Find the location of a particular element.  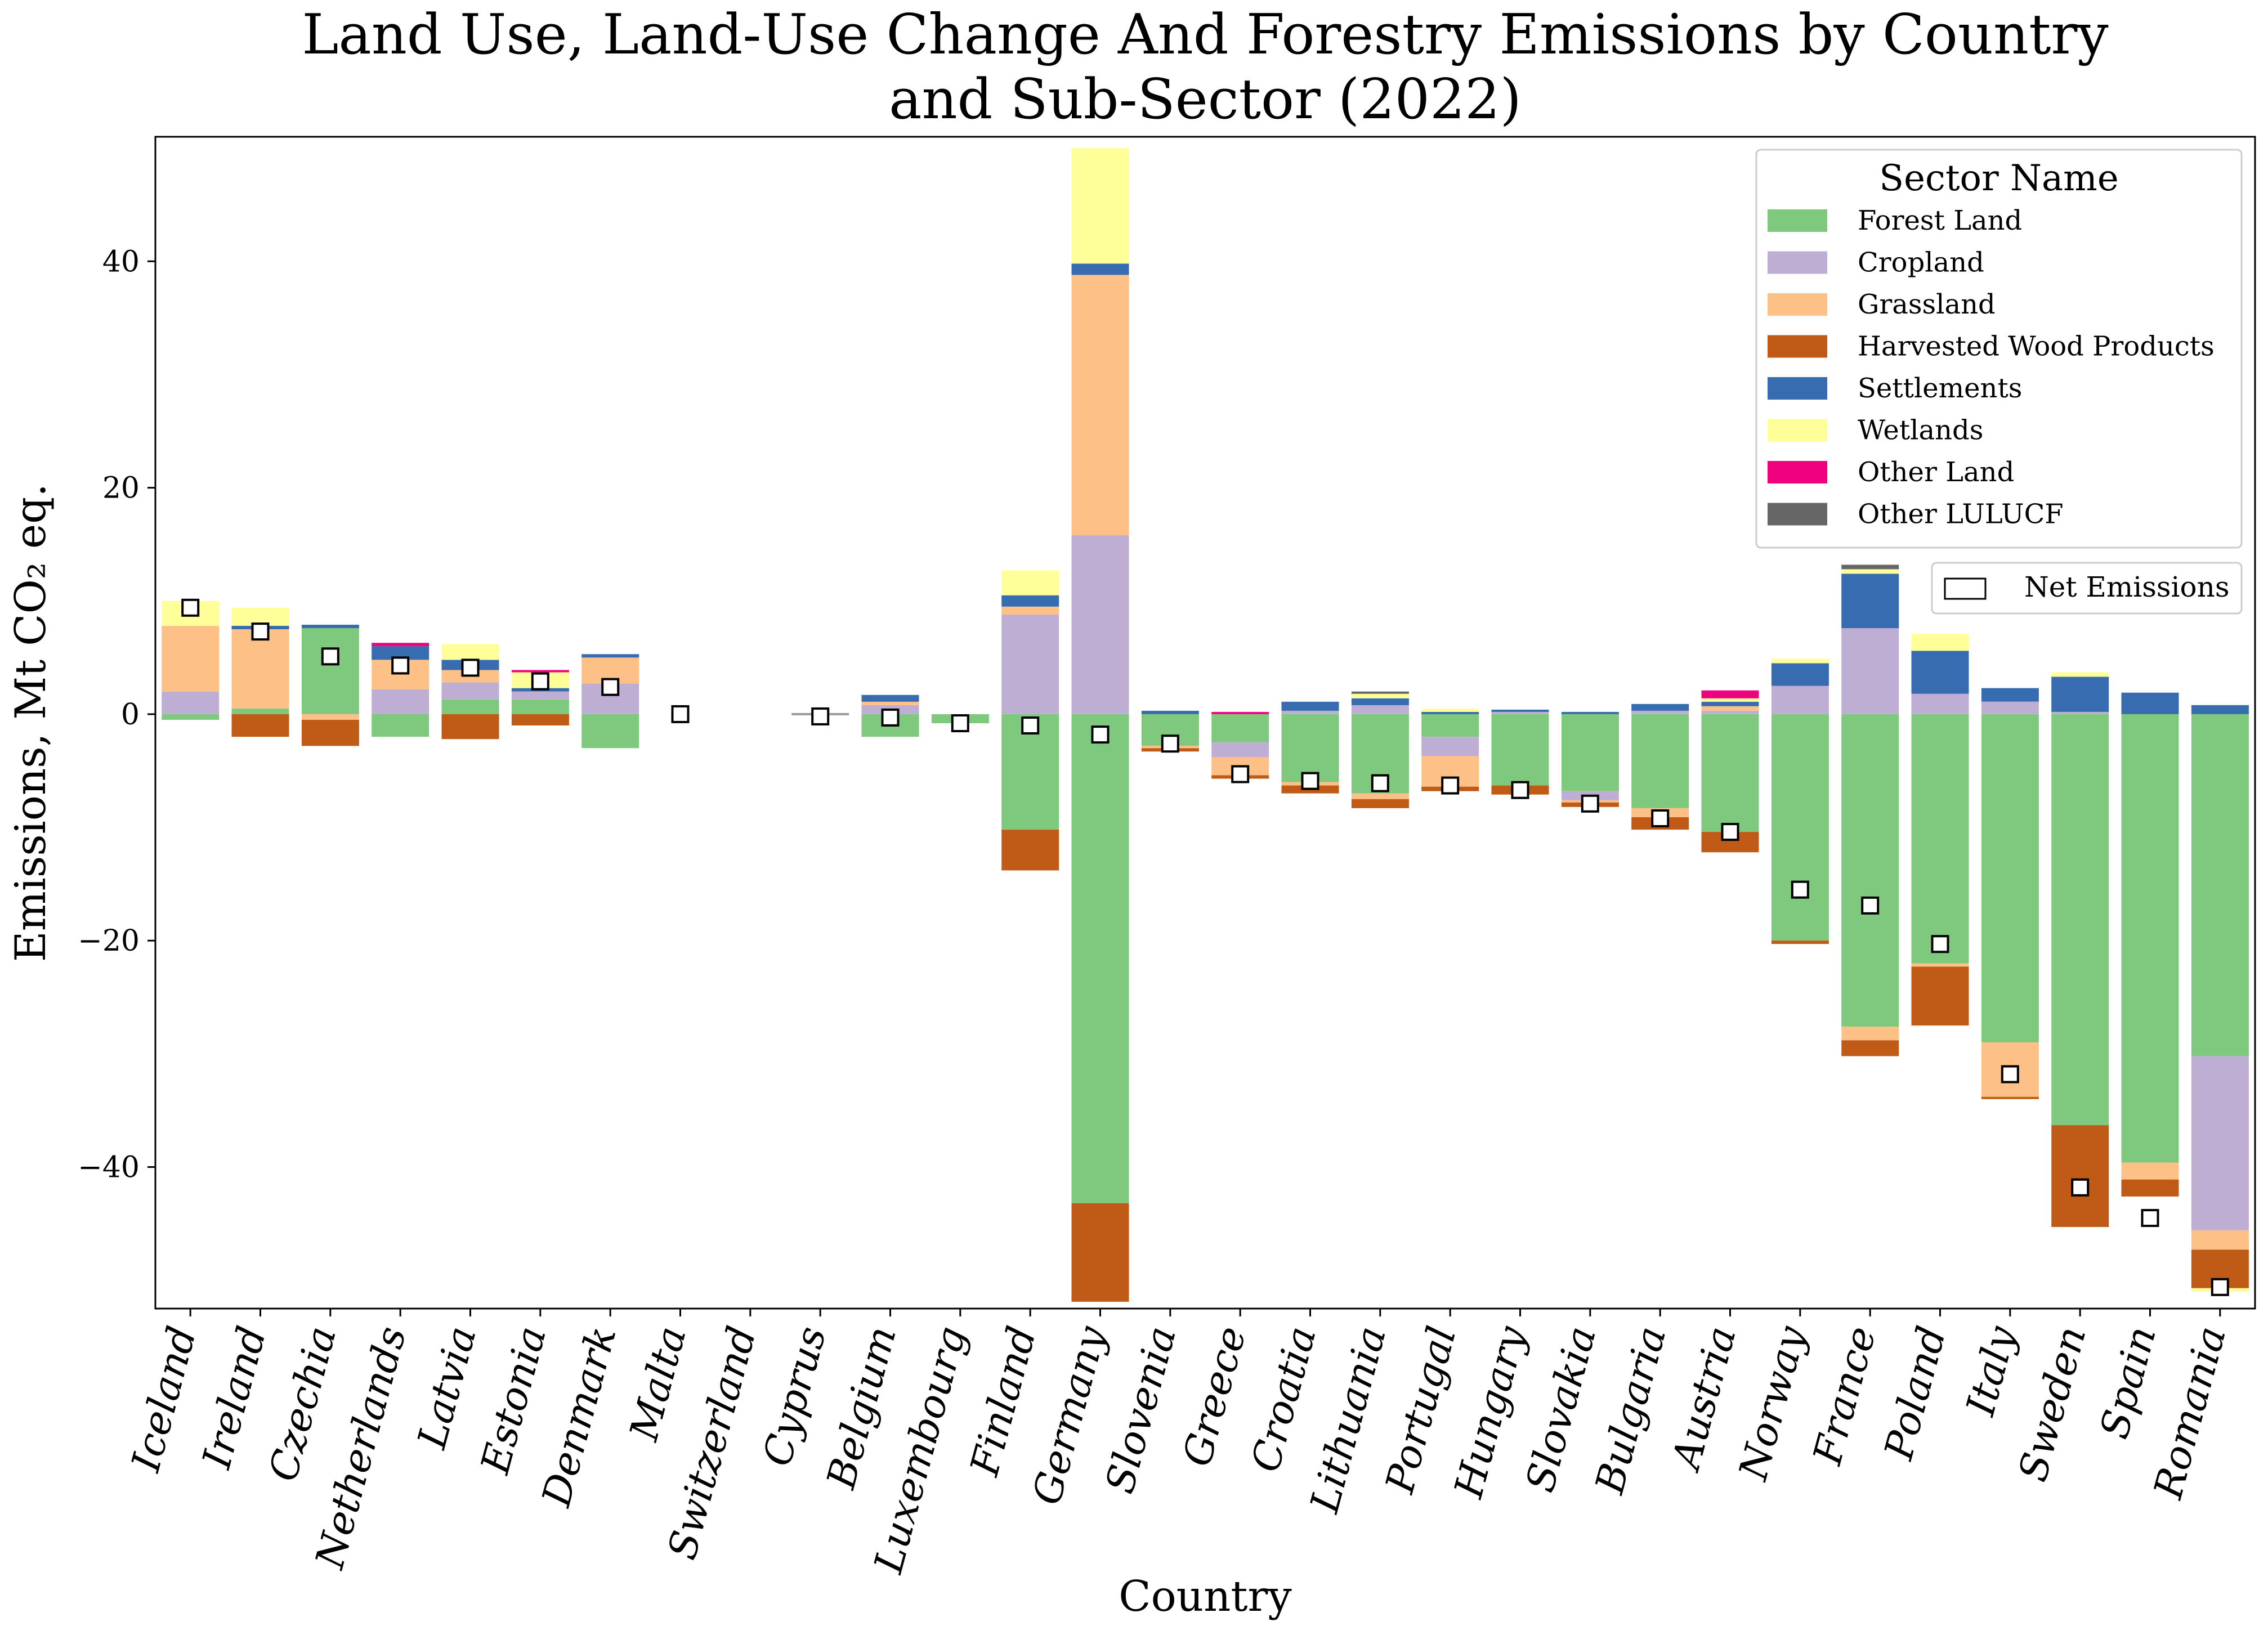

legend-label-cropland: Cropland is located at coordinates (1921, 263).